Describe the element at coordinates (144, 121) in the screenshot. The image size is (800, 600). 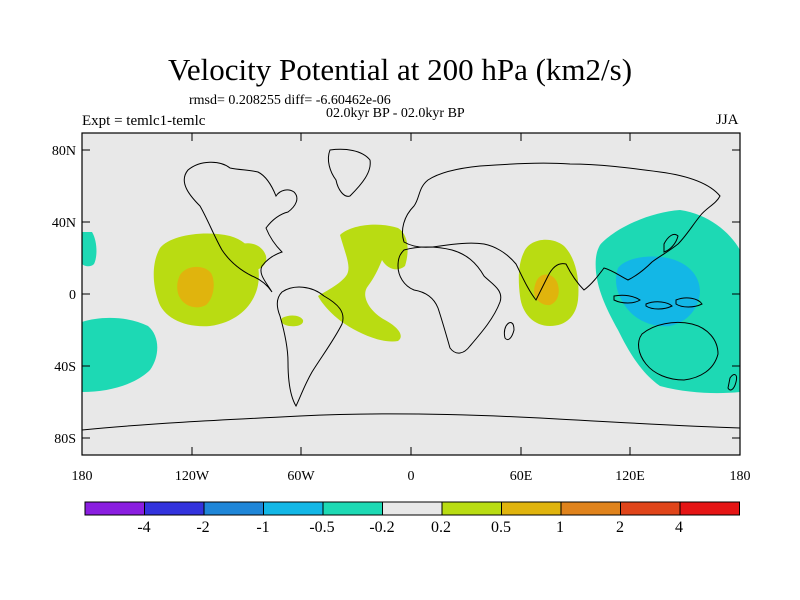
I see `experiment-label: Expt = temlc1-temlc` at that location.